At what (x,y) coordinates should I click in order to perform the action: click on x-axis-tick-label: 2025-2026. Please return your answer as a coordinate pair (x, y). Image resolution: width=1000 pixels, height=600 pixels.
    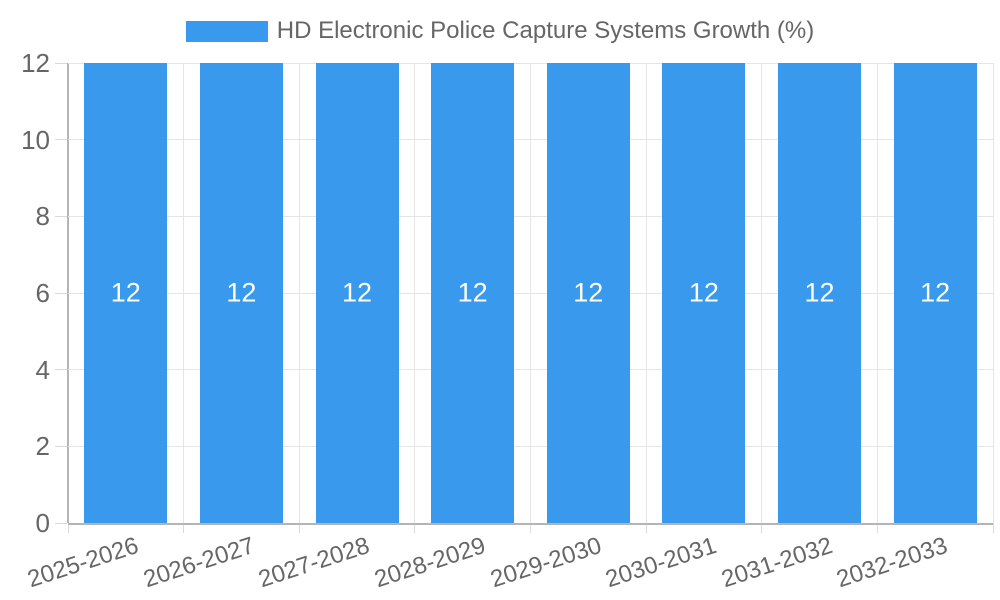
    Looking at the image, I should click on (83, 563).